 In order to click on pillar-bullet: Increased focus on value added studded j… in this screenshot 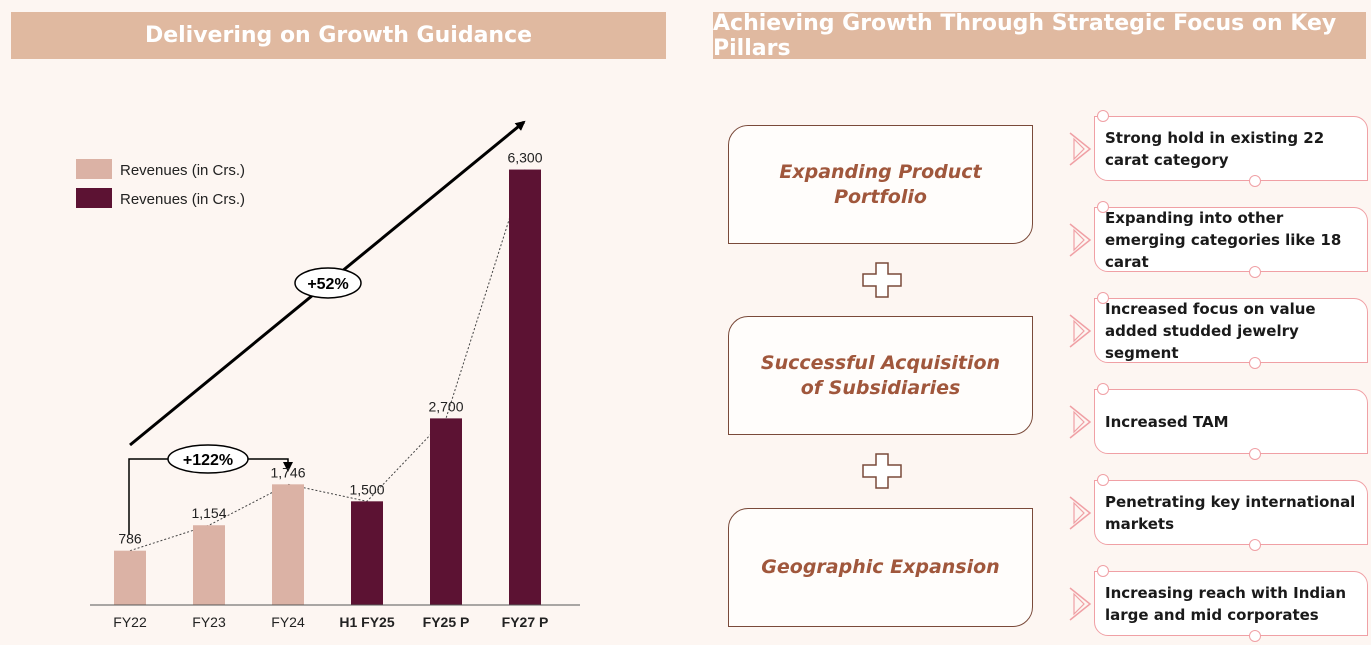, I will do `click(1231, 330)`.